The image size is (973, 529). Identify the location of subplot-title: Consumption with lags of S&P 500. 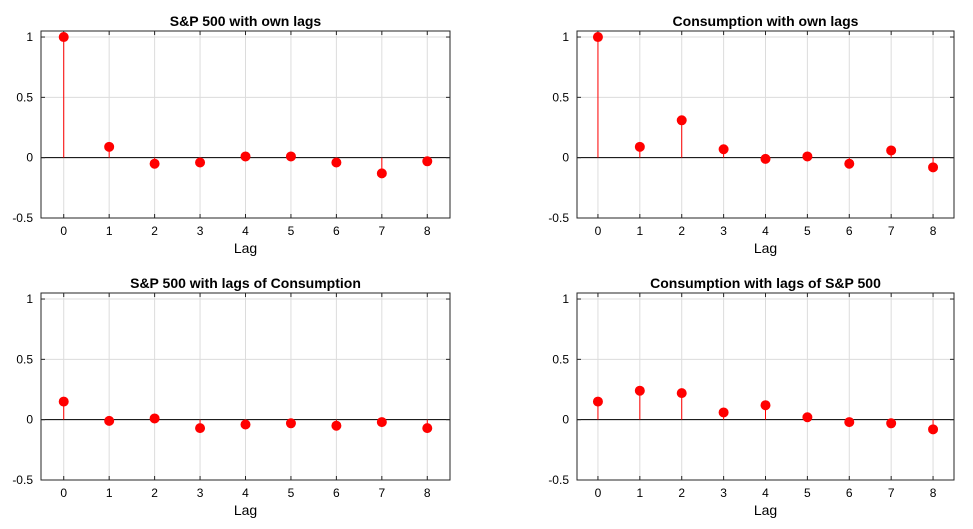
(765, 283).